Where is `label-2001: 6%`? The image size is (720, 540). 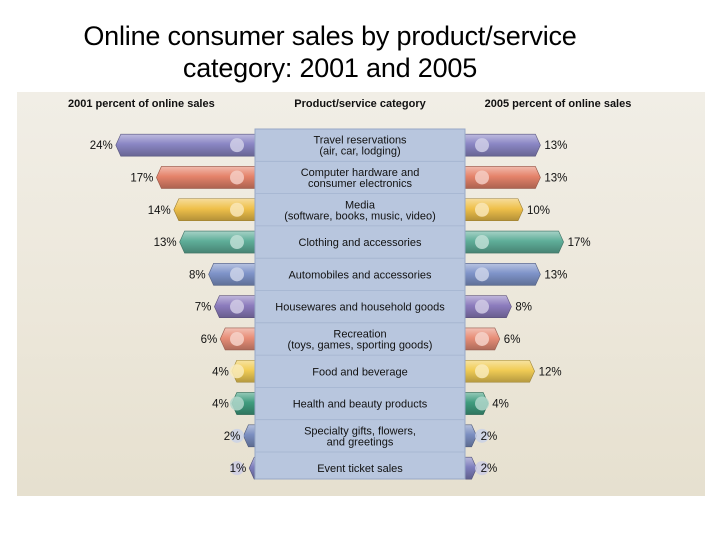 label-2001: 6% is located at coordinates (209, 340).